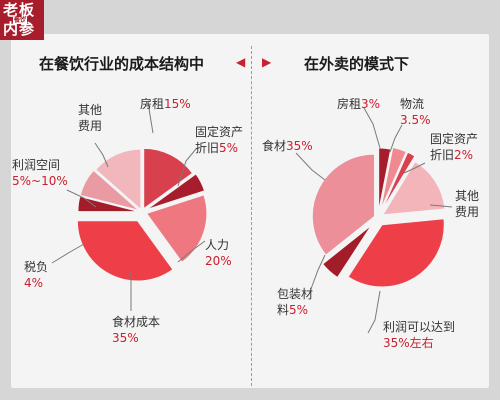 The image size is (500, 400). I want to click on label-tax-value: 4%, so click(34, 283).